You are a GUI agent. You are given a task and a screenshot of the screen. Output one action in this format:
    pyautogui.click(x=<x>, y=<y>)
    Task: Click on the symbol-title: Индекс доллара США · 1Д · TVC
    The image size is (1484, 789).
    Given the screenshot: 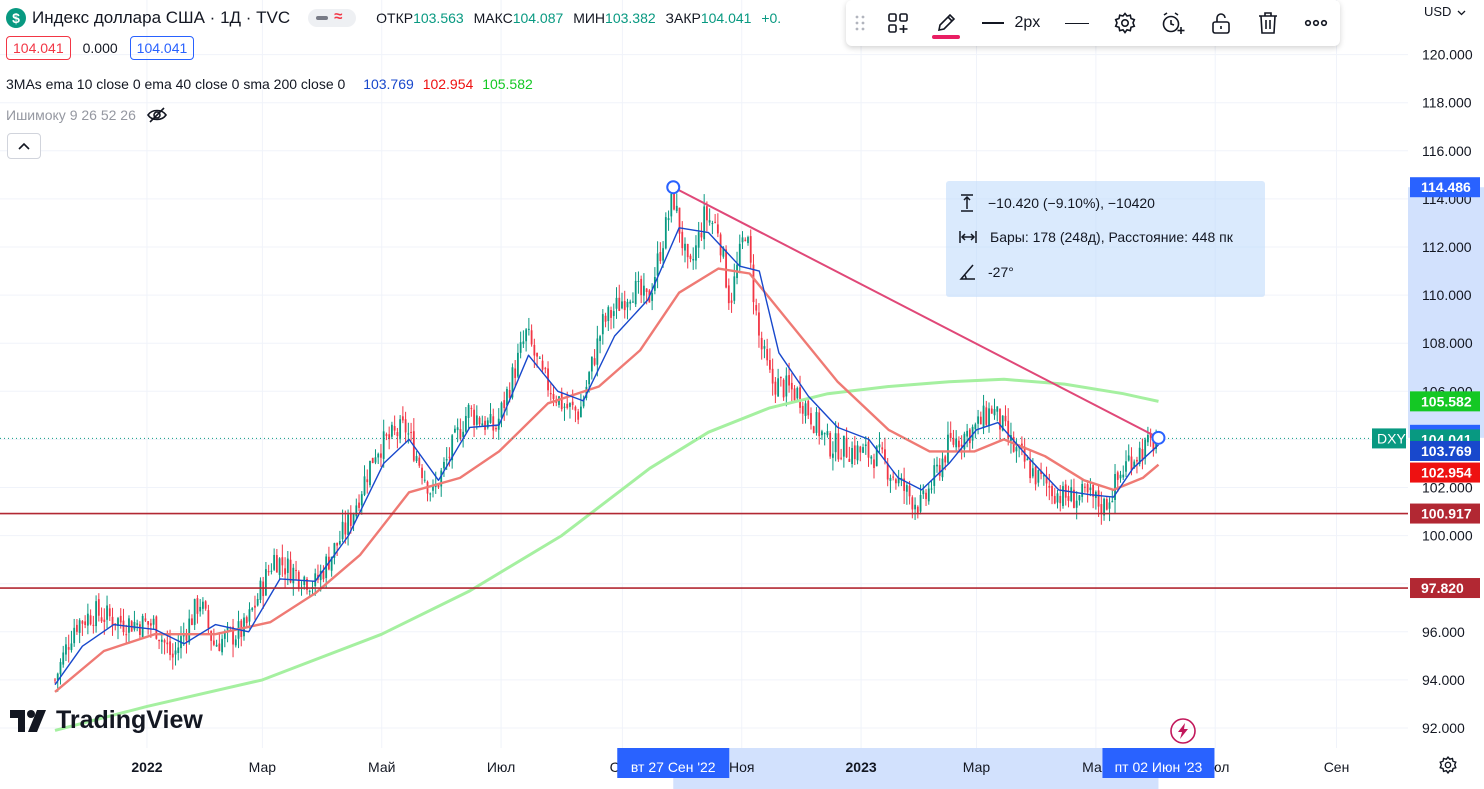 What is the action you would take?
    pyautogui.click(x=161, y=17)
    